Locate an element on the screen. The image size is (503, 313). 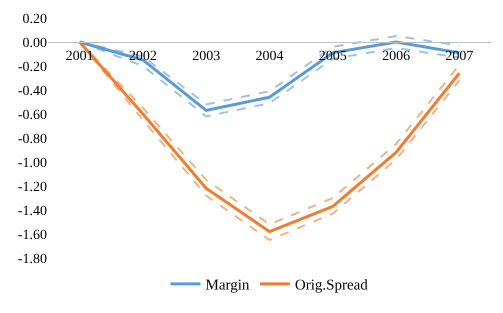
y-tick-label: -1.80 is located at coordinates (32, 259).